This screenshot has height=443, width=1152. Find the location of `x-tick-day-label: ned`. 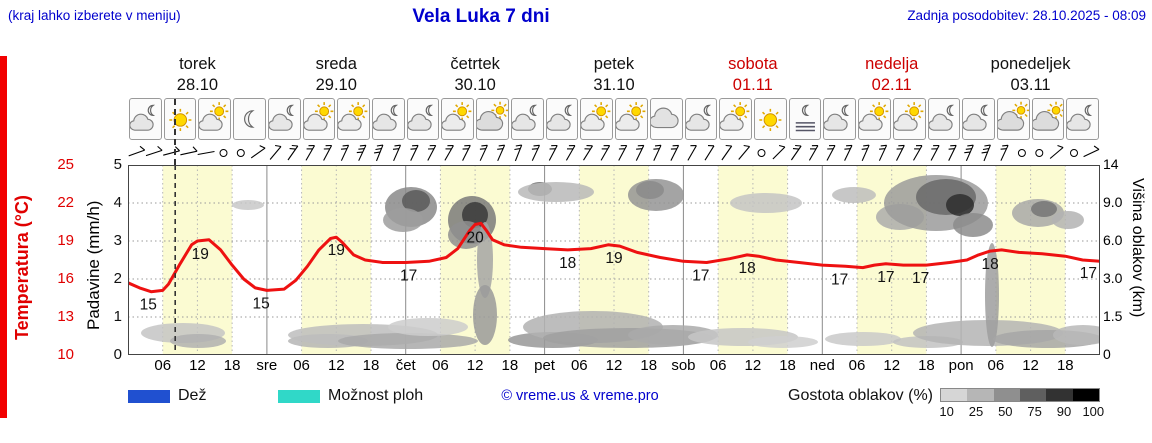

x-tick-day-label: ned is located at coordinates (822, 365).